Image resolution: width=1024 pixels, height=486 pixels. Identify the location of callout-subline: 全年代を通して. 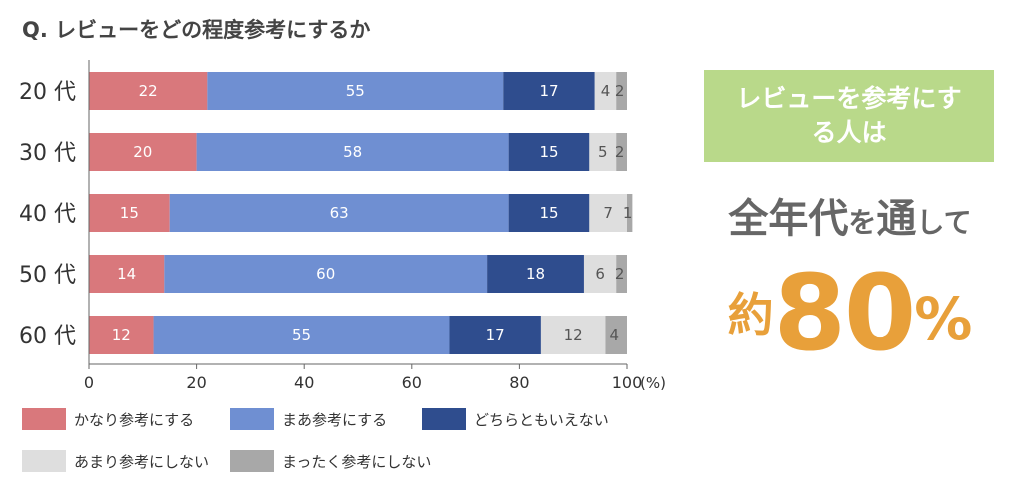
(850, 215).